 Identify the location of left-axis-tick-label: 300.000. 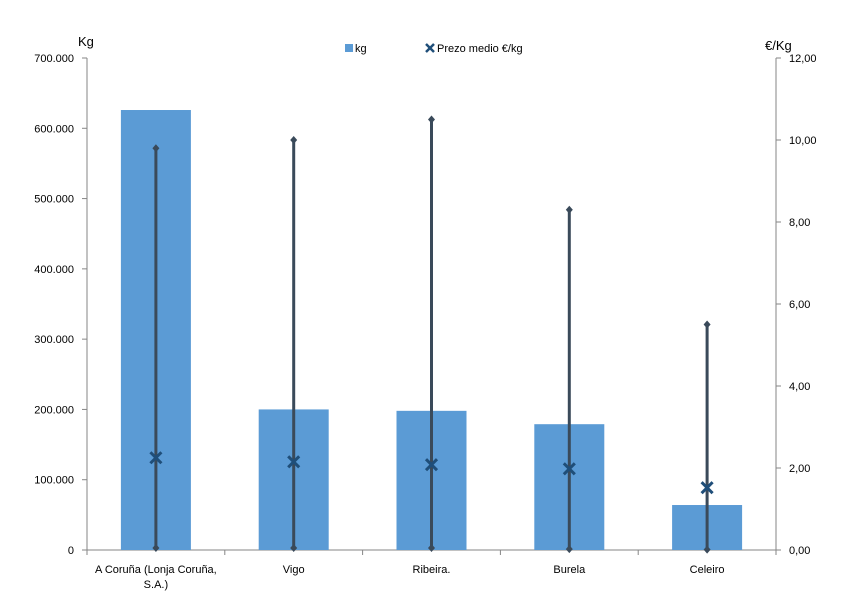
(54, 340).